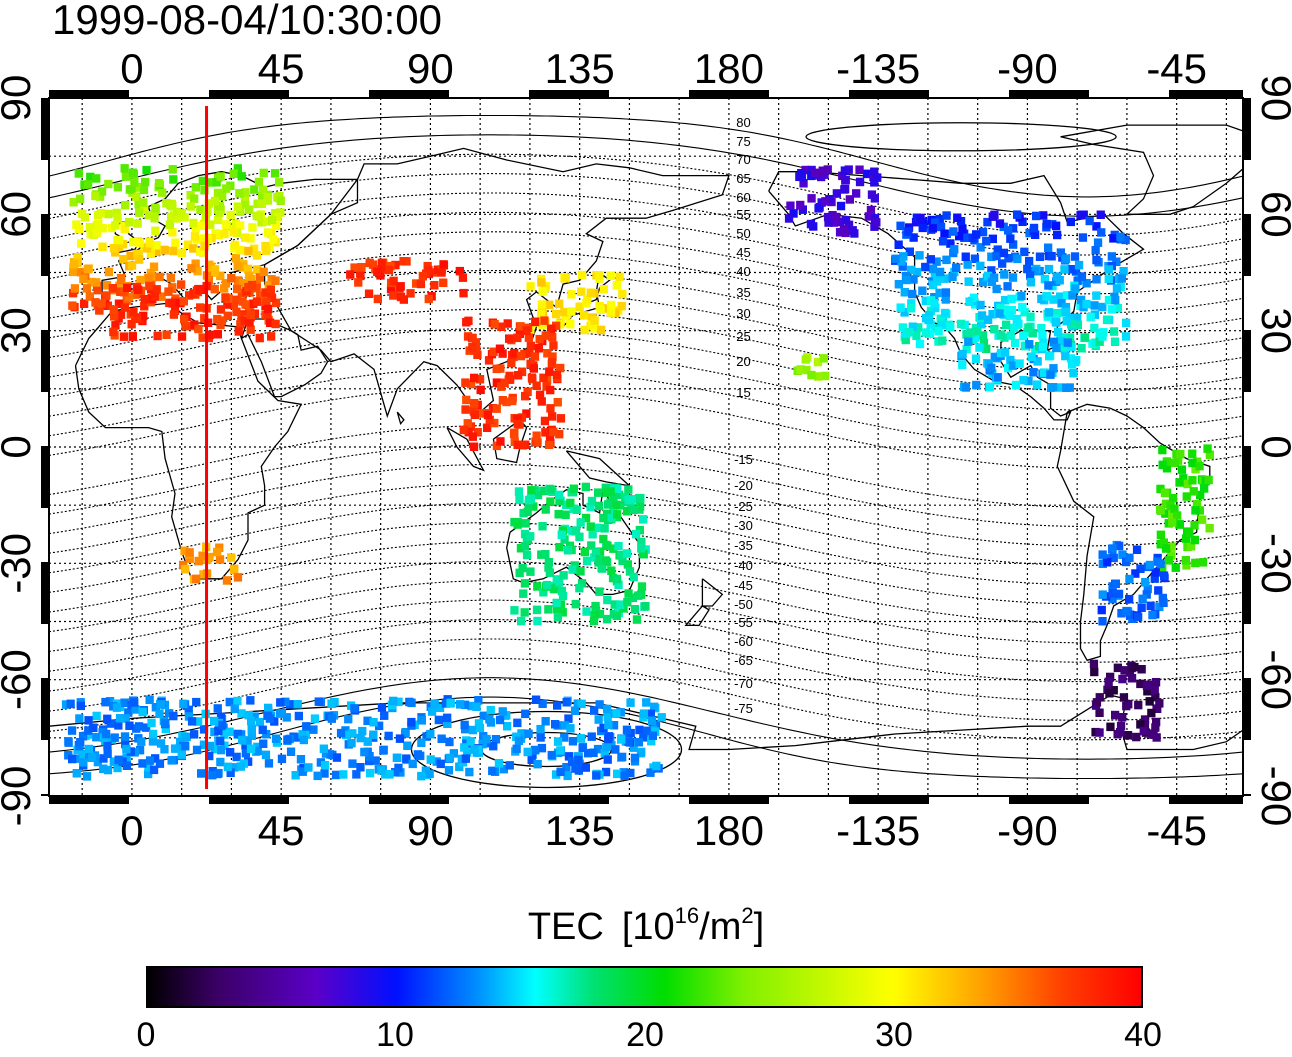 The height and width of the screenshot is (1057, 1292). Describe the element at coordinates (743, 122) in the screenshot. I see `contour-label: 80` at that location.